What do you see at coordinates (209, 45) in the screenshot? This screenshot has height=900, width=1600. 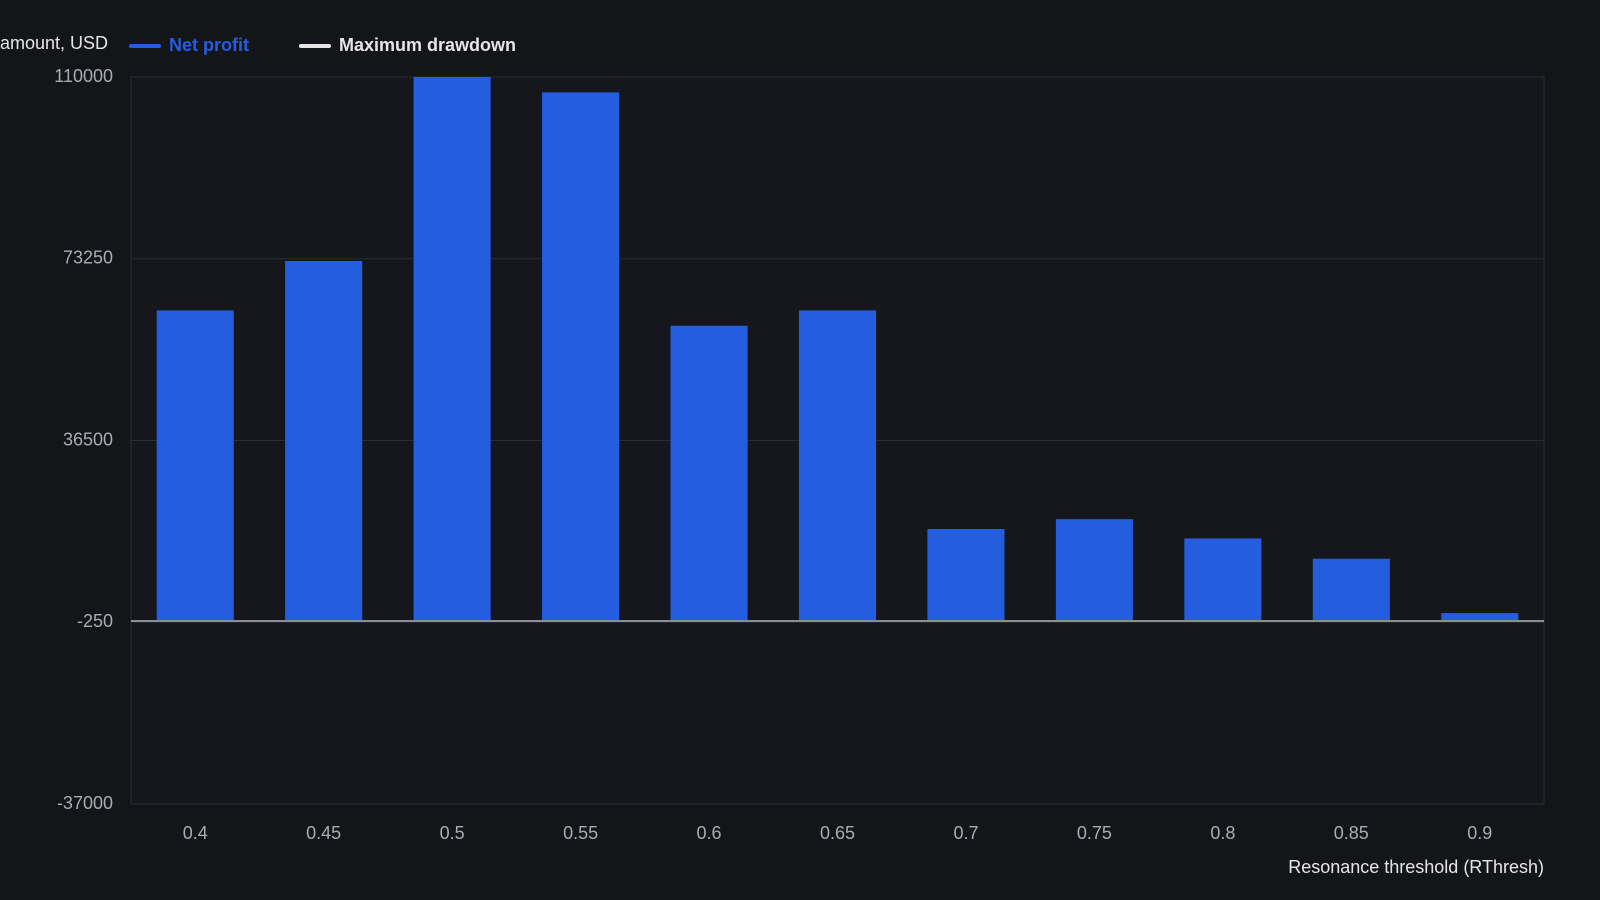 I see `legend-label: Net profit` at bounding box center [209, 45].